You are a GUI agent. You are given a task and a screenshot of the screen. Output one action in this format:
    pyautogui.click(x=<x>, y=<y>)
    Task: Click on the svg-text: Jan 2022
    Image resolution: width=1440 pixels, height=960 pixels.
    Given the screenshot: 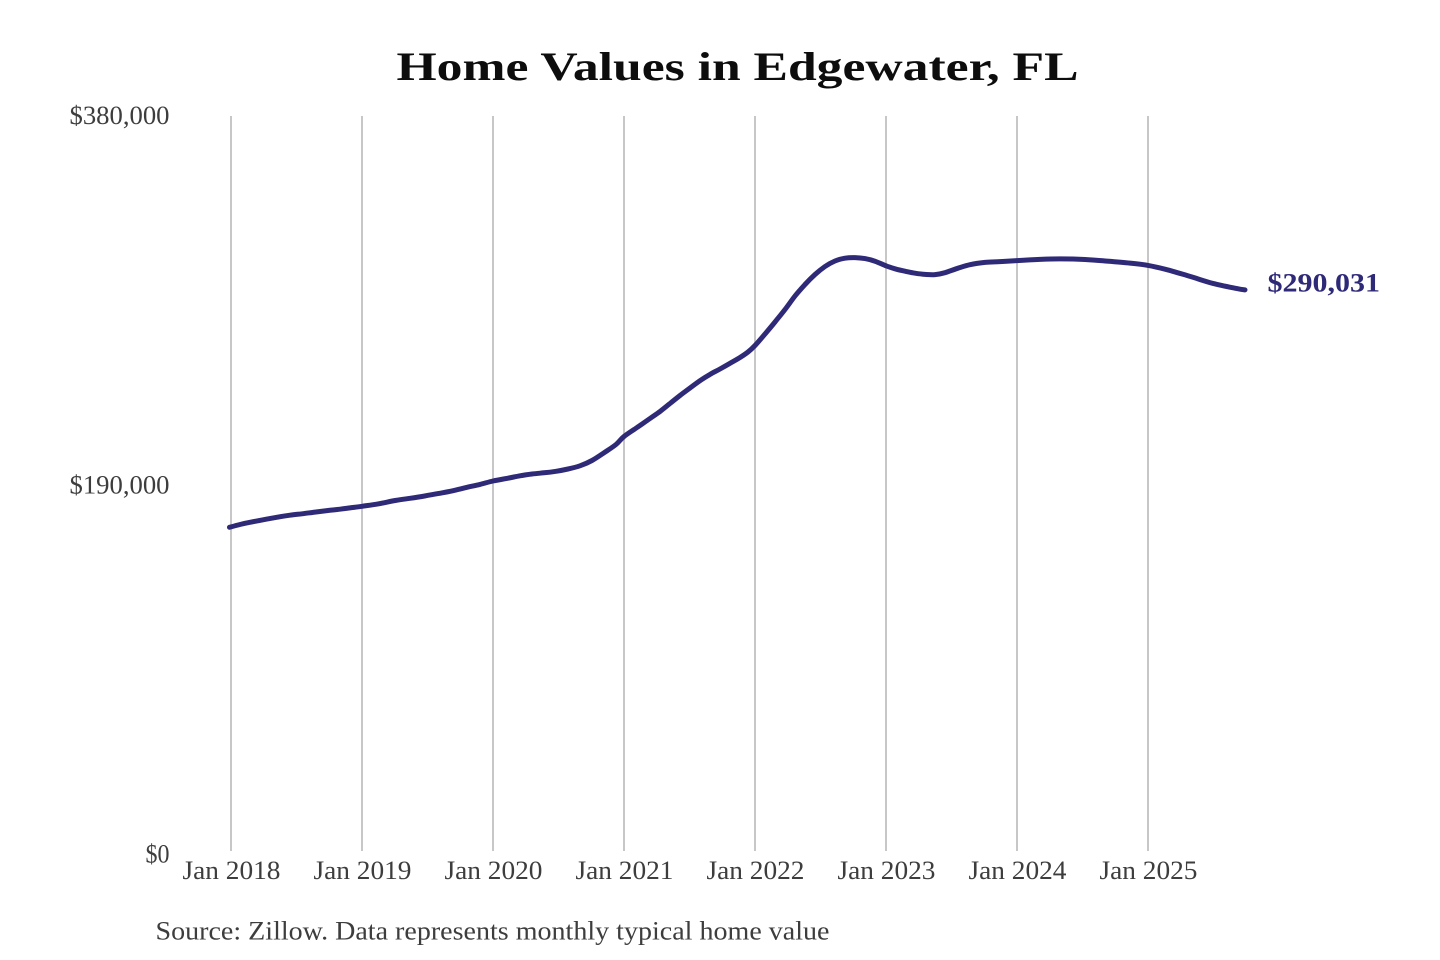 What is the action you would take?
    pyautogui.click(x=756, y=870)
    